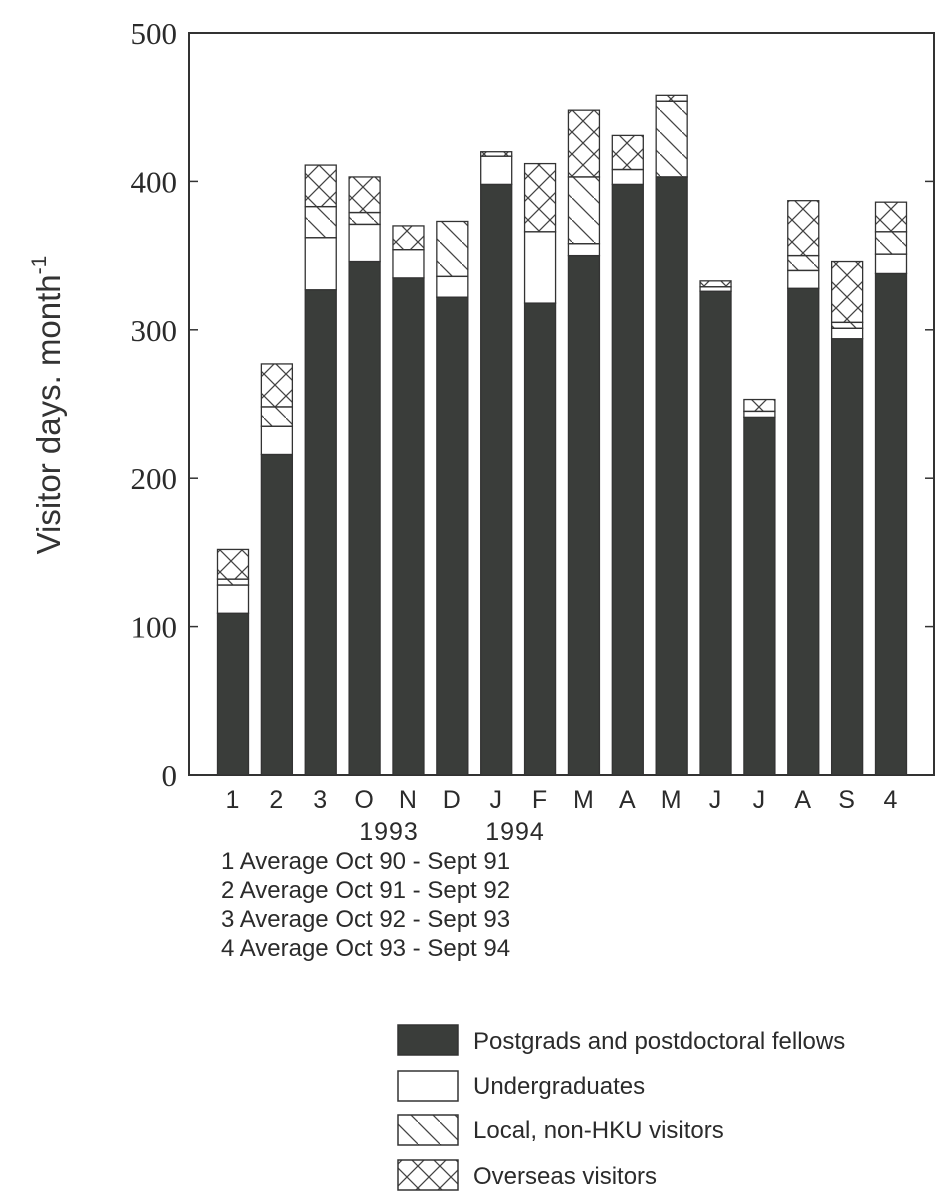 This screenshot has height=1204, width=939. What do you see at coordinates (452, 800) in the screenshot?
I see `x-tick-label: D` at bounding box center [452, 800].